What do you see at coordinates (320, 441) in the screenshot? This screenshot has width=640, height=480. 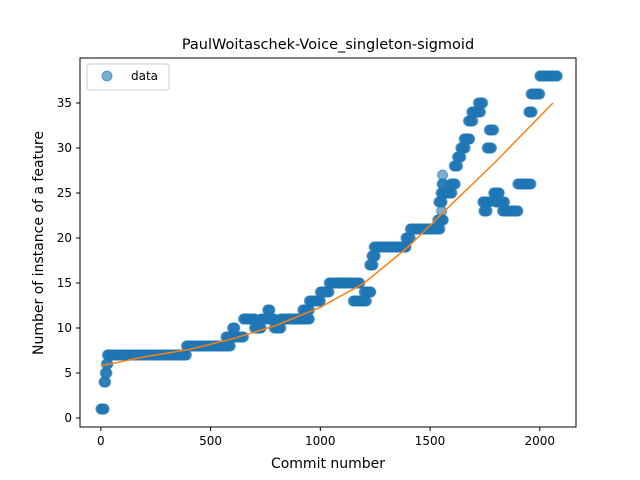 I see `x-tick-label: 1000` at bounding box center [320, 441].